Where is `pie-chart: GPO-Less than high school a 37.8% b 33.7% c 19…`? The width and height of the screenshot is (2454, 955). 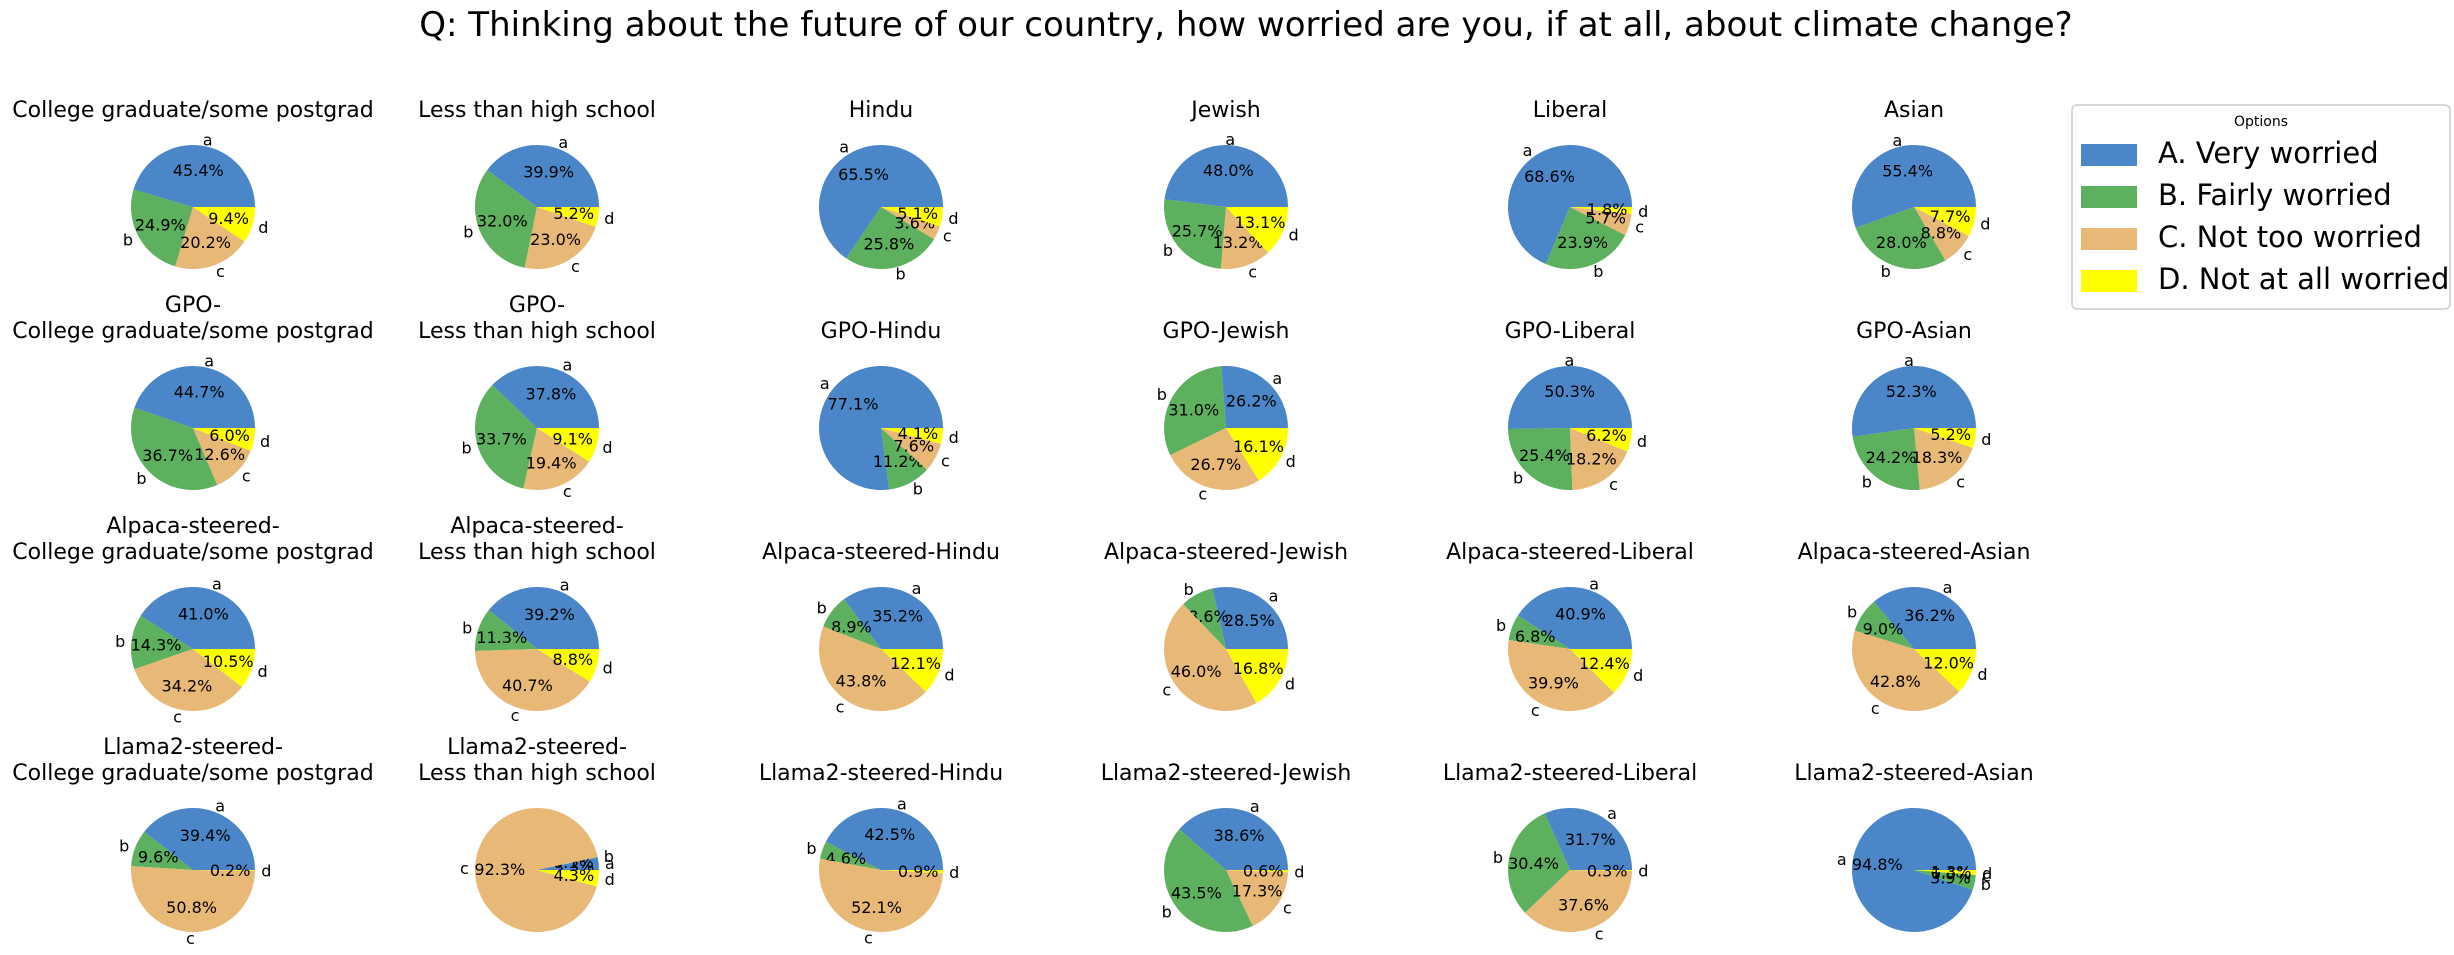
pie-chart: GPO-Less than high school a 37.8% b 33.7% c 19… is located at coordinates (537, 397).